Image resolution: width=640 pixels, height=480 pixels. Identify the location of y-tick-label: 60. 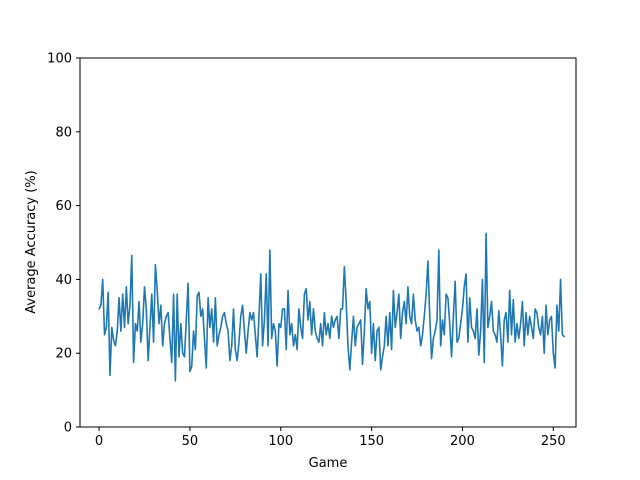
(63, 206).